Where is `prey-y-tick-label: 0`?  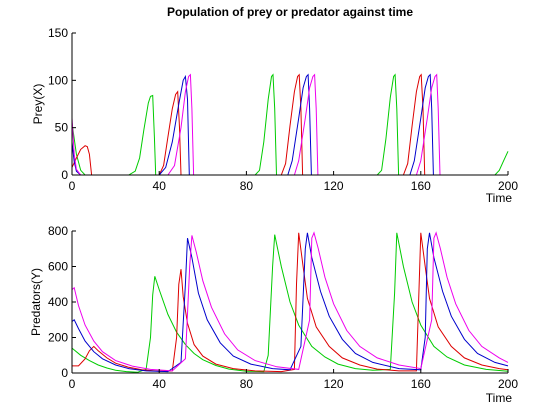
prey-y-tick-label: 0 is located at coordinates (64, 175).